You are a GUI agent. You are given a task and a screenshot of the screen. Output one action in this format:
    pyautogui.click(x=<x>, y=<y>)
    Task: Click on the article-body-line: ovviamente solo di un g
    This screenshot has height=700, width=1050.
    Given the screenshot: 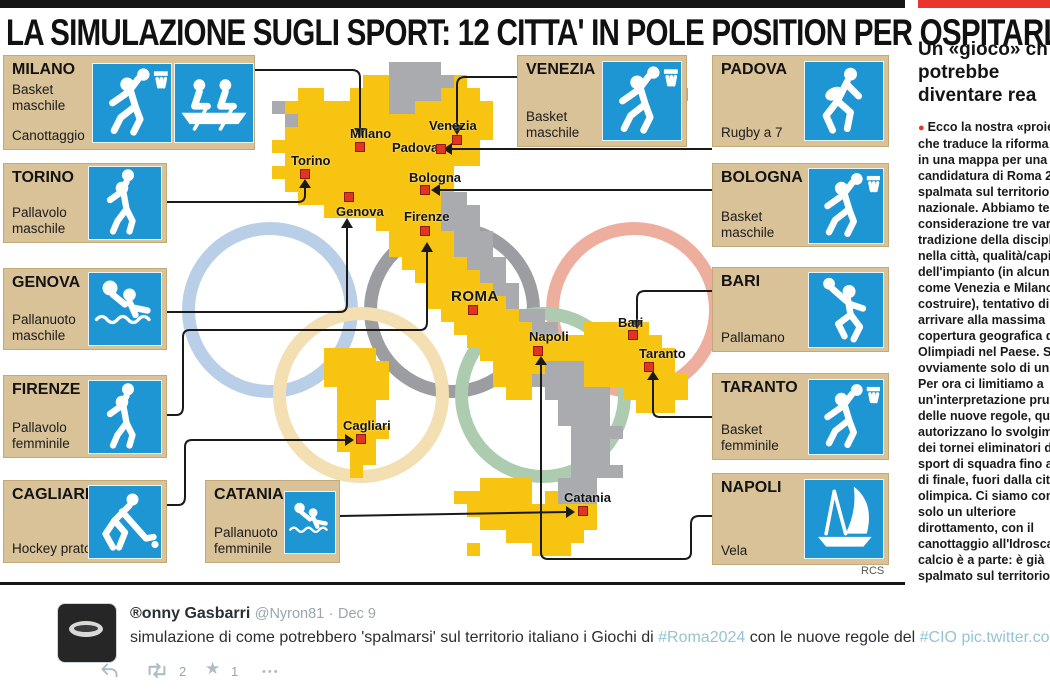 What is the action you would take?
    pyautogui.click(x=984, y=368)
    